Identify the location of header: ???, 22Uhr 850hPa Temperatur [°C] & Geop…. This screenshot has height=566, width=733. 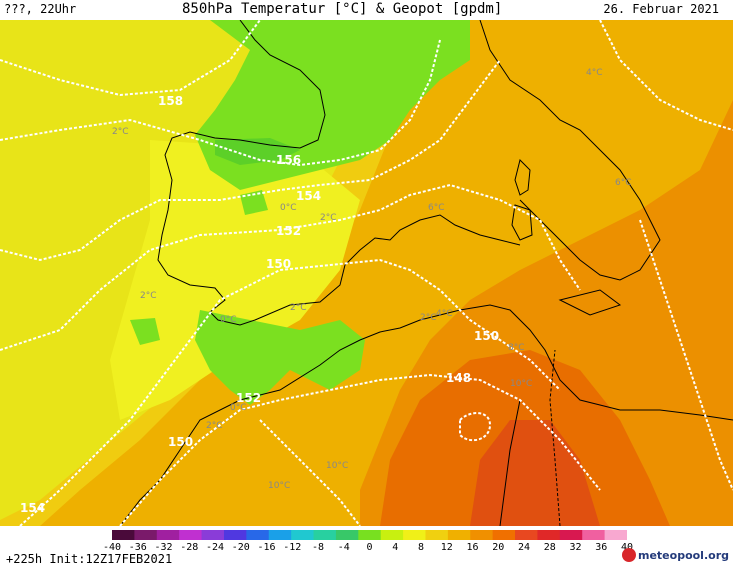
(366, 10).